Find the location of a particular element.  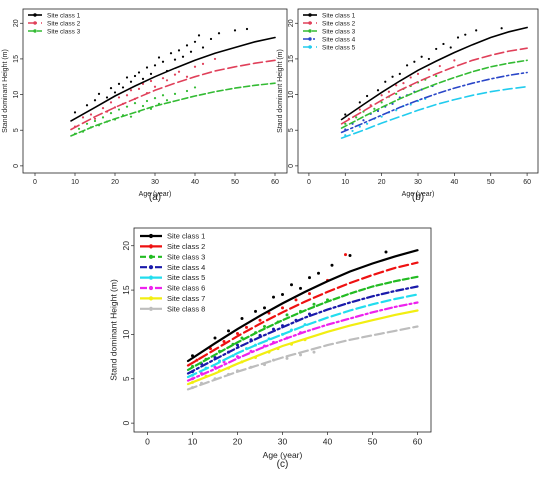

legend-label: Site class 4 is located at coordinates (339, 39).